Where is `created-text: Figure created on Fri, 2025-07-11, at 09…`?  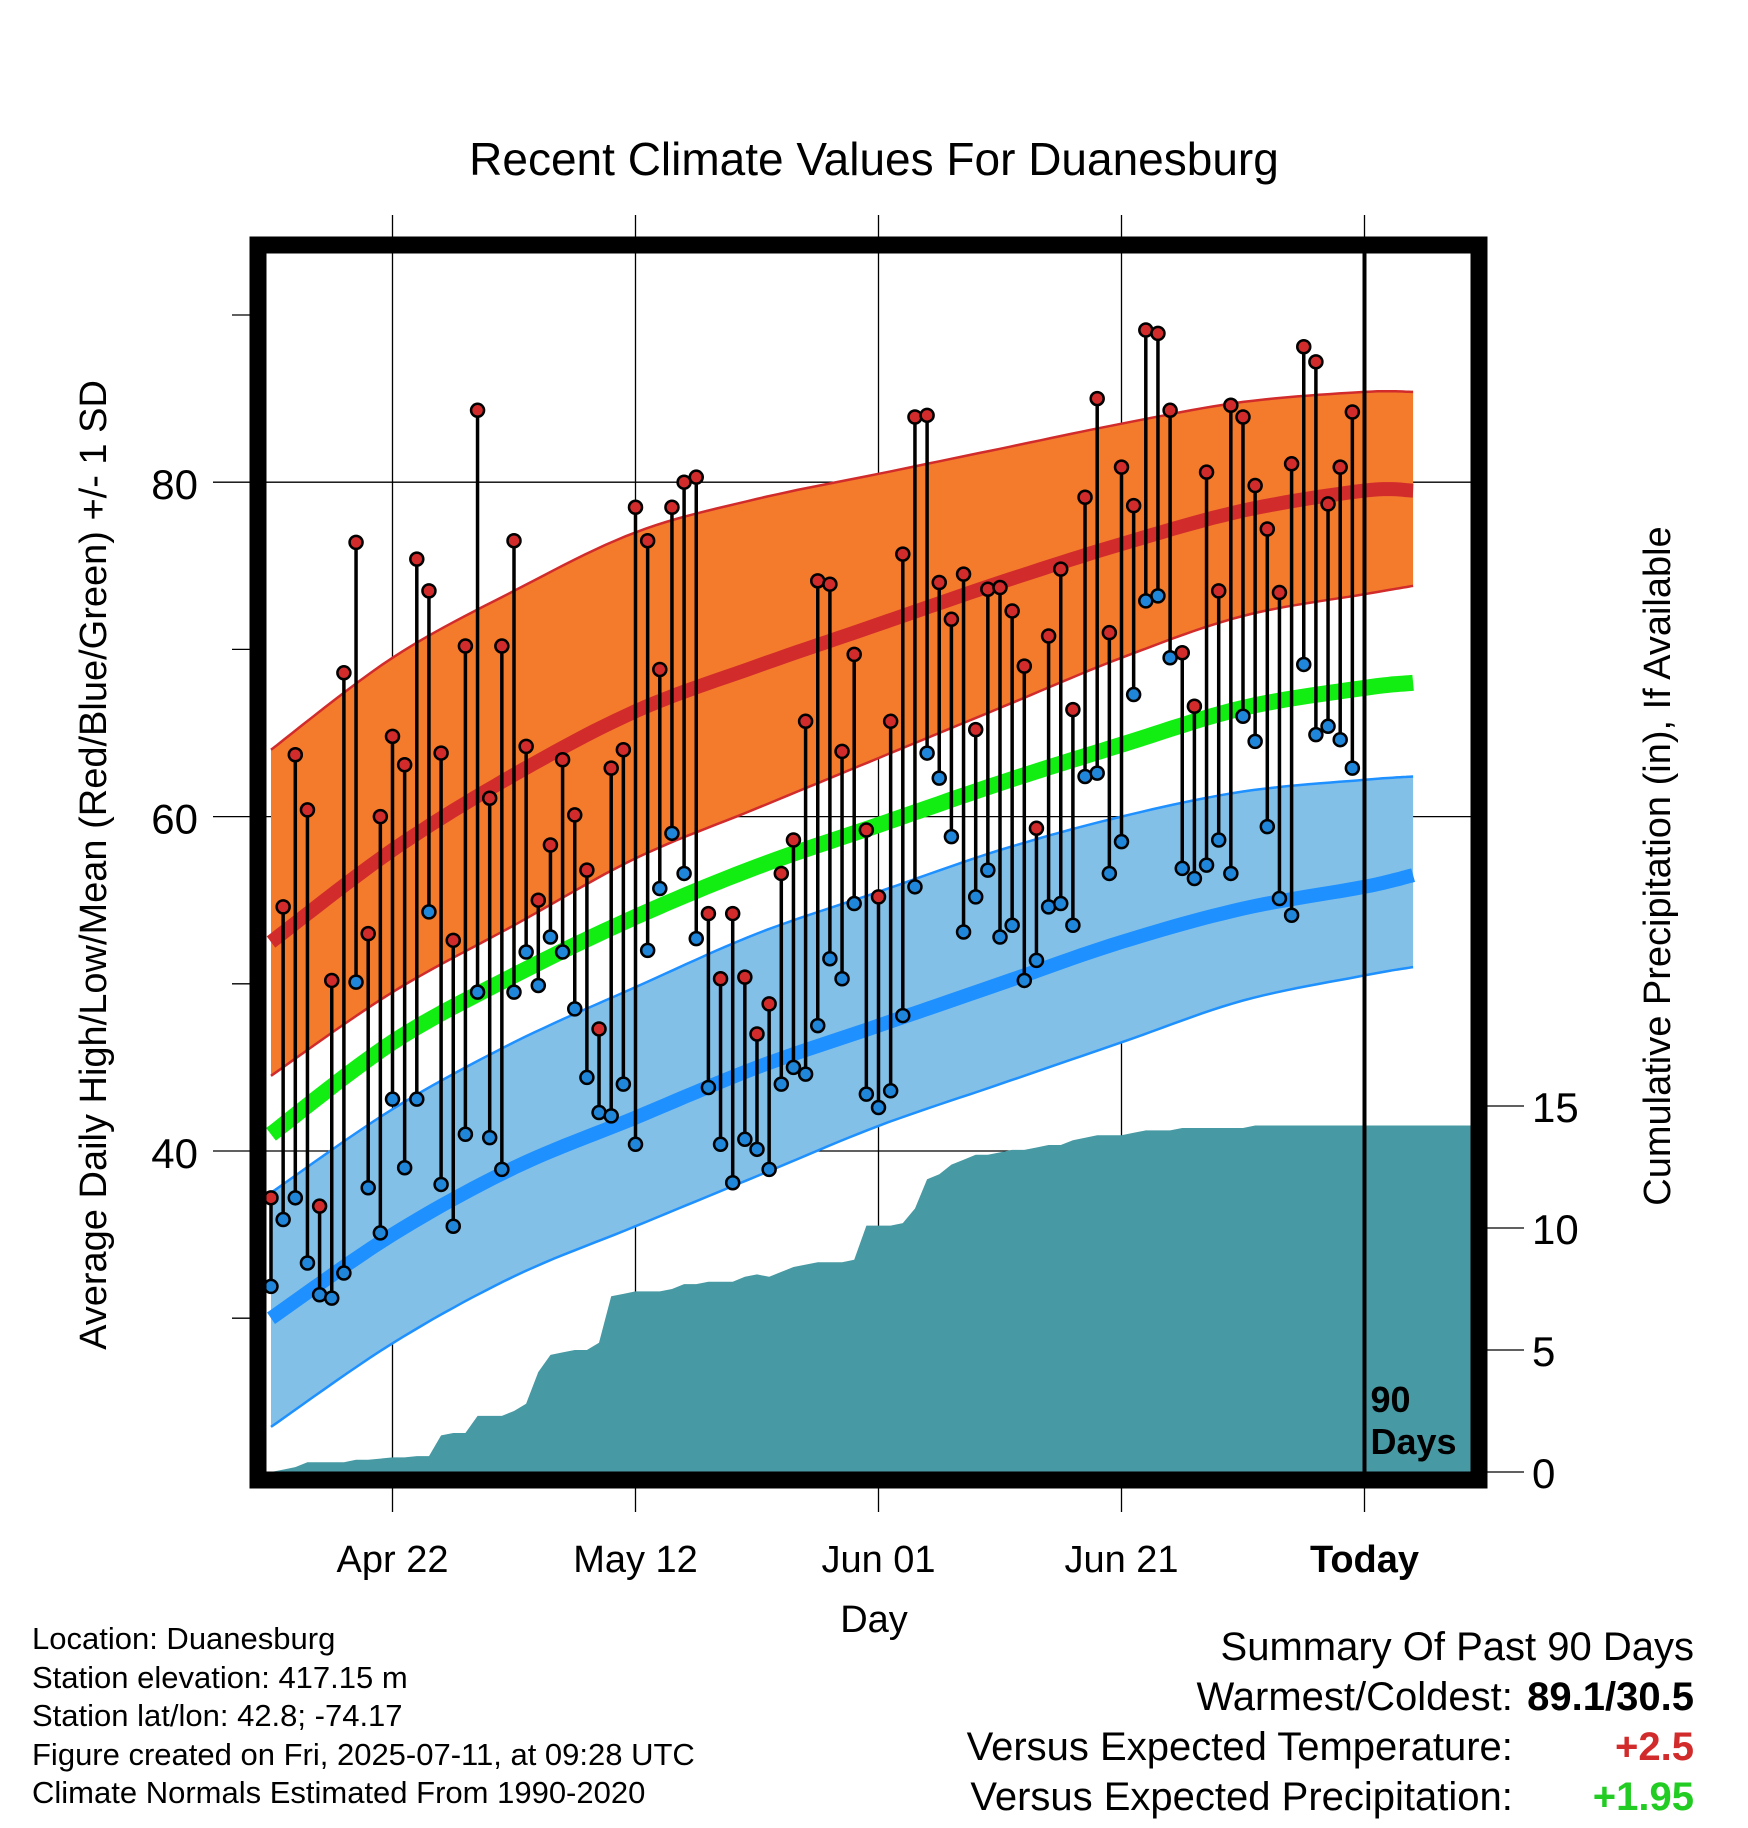
created-text: Figure created on Fri, 2025-07-11, at 09… is located at coordinates (363, 1754).